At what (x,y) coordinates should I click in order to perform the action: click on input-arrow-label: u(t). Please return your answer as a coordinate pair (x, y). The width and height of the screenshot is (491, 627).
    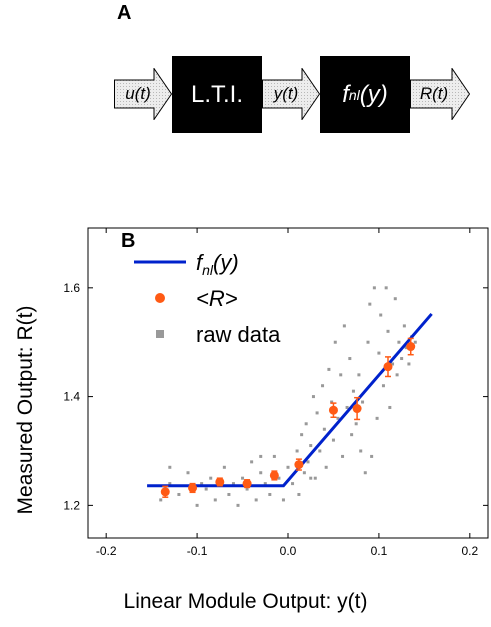
    Looking at the image, I should click on (138, 93).